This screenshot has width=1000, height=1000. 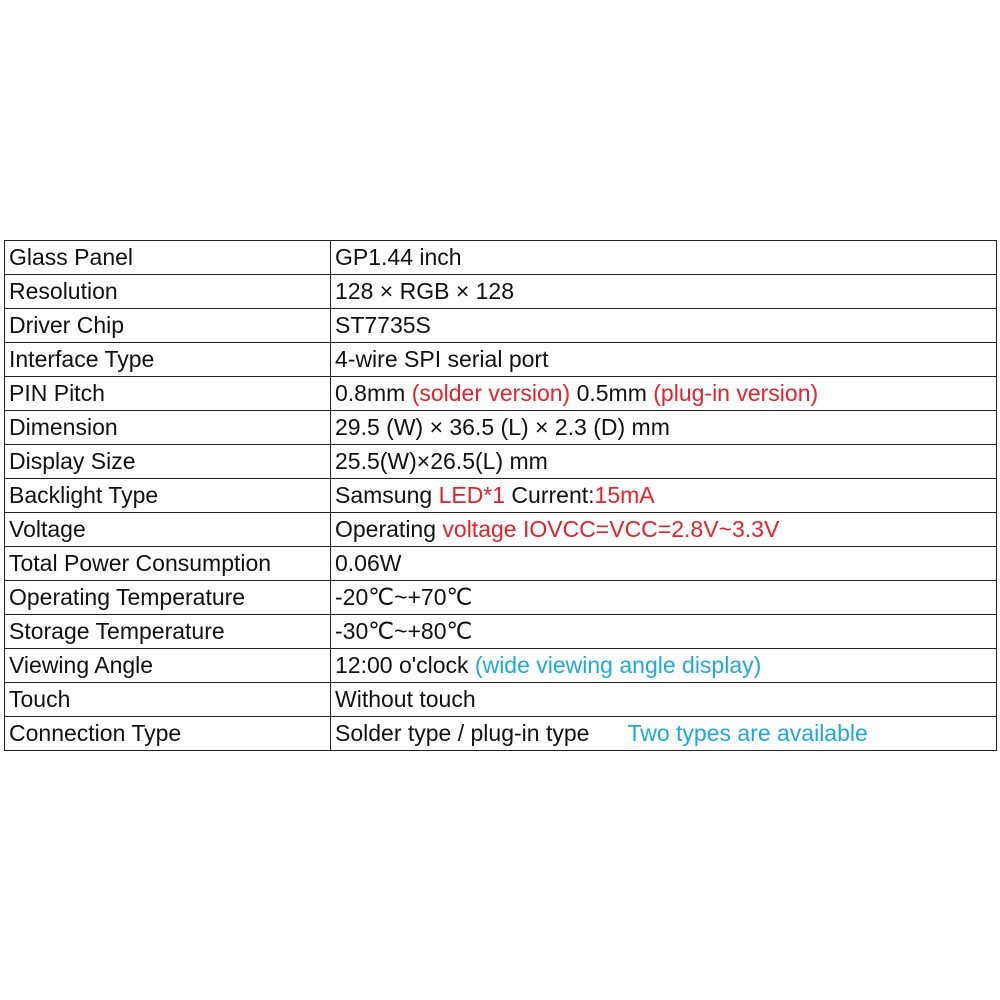 I want to click on spec-value: Samsung LED*1 Current:15mA, so click(x=663, y=495).